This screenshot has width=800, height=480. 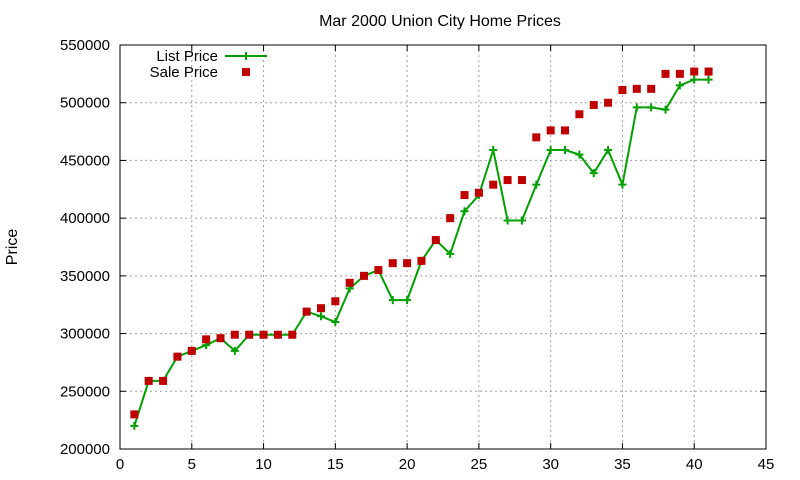 I want to click on legend-marker-list-price, so click(x=246, y=56).